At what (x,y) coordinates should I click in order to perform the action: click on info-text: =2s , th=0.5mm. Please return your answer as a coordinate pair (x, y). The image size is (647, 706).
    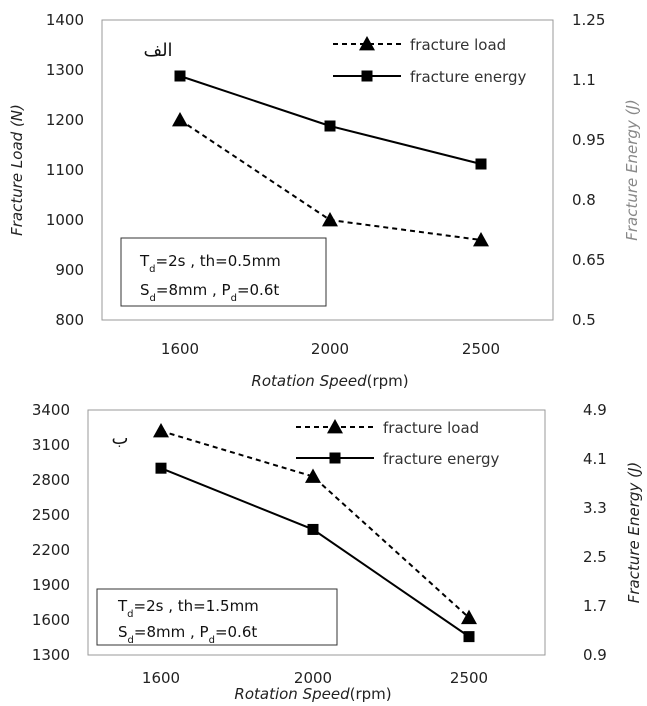
    Looking at the image, I should click on (218, 261).